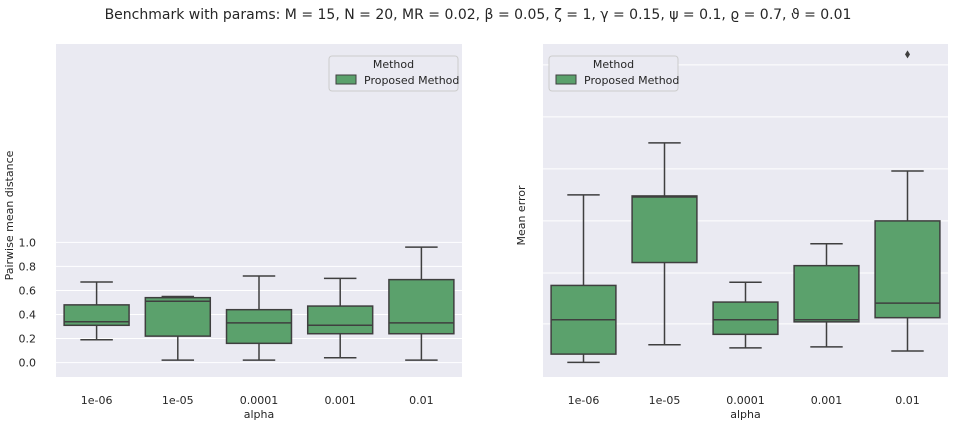 Image resolution: width=956 pixels, height=427 pixels. I want to click on y-tick-label: 0.0, so click(28, 363).